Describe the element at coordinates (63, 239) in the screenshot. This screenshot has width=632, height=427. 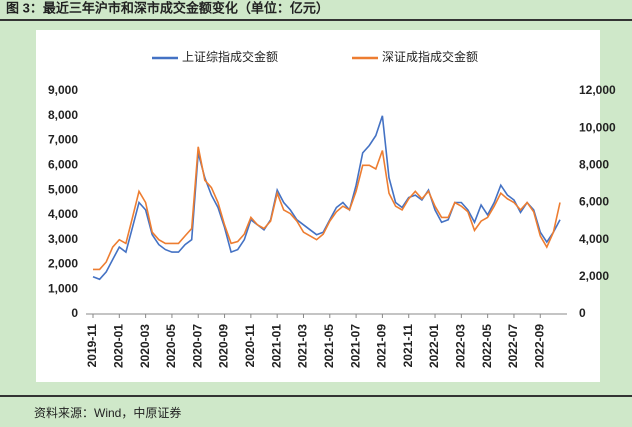
I see `y-tick-label: 3,000` at that location.